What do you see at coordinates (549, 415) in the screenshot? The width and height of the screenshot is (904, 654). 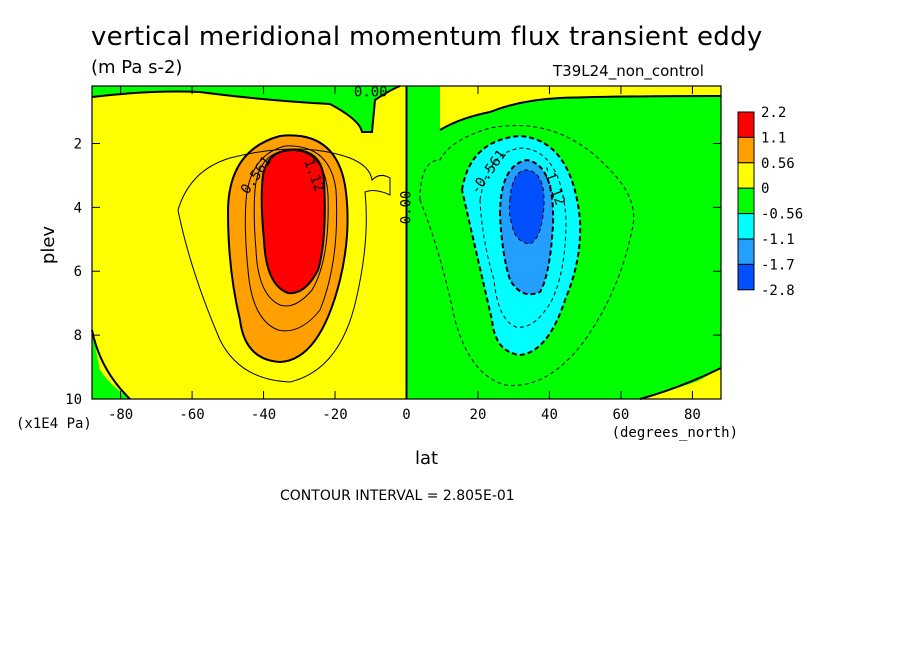 I see `x-tick-label: 40` at bounding box center [549, 415].